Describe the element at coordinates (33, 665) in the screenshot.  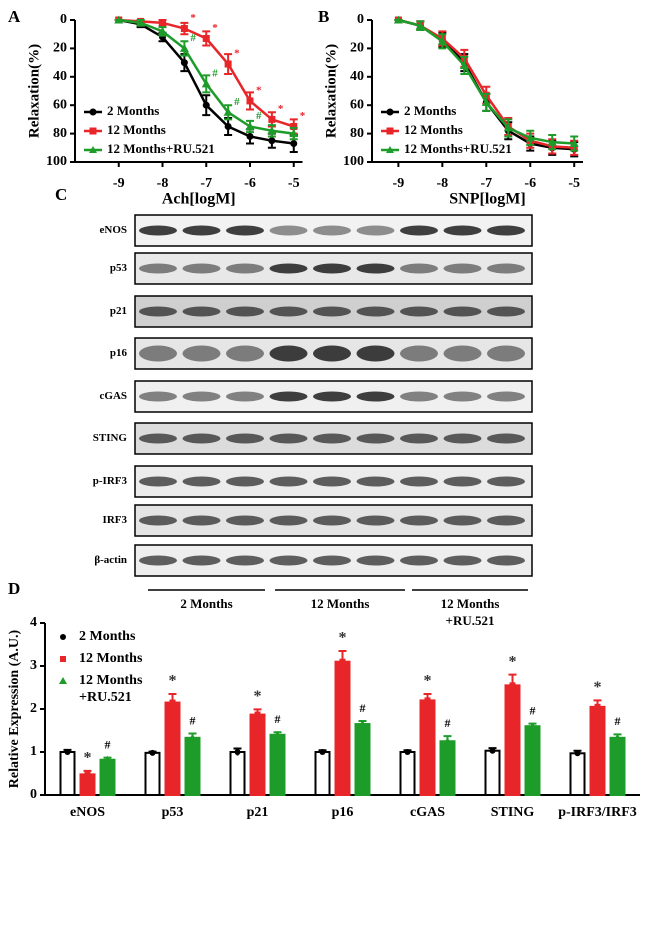
I see `y-tick-label: 3` at that location.